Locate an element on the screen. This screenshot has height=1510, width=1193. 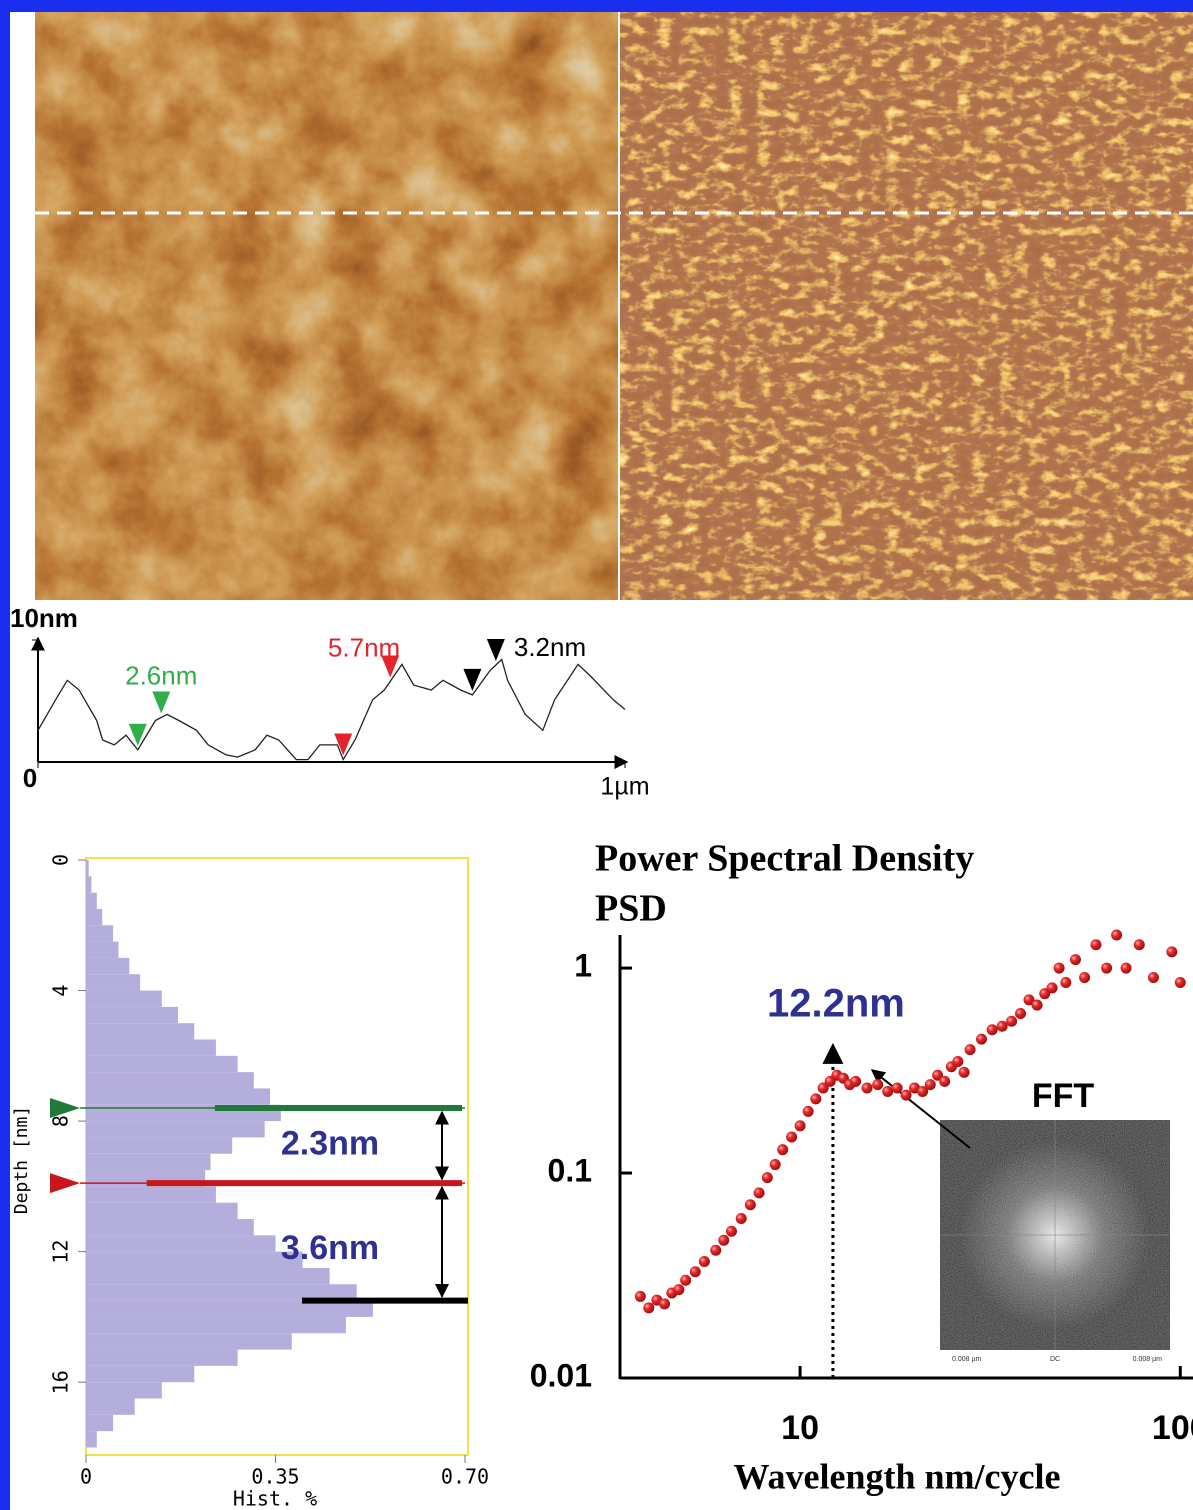
marker-label: 3.2nm is located at coordinates (550, 647).